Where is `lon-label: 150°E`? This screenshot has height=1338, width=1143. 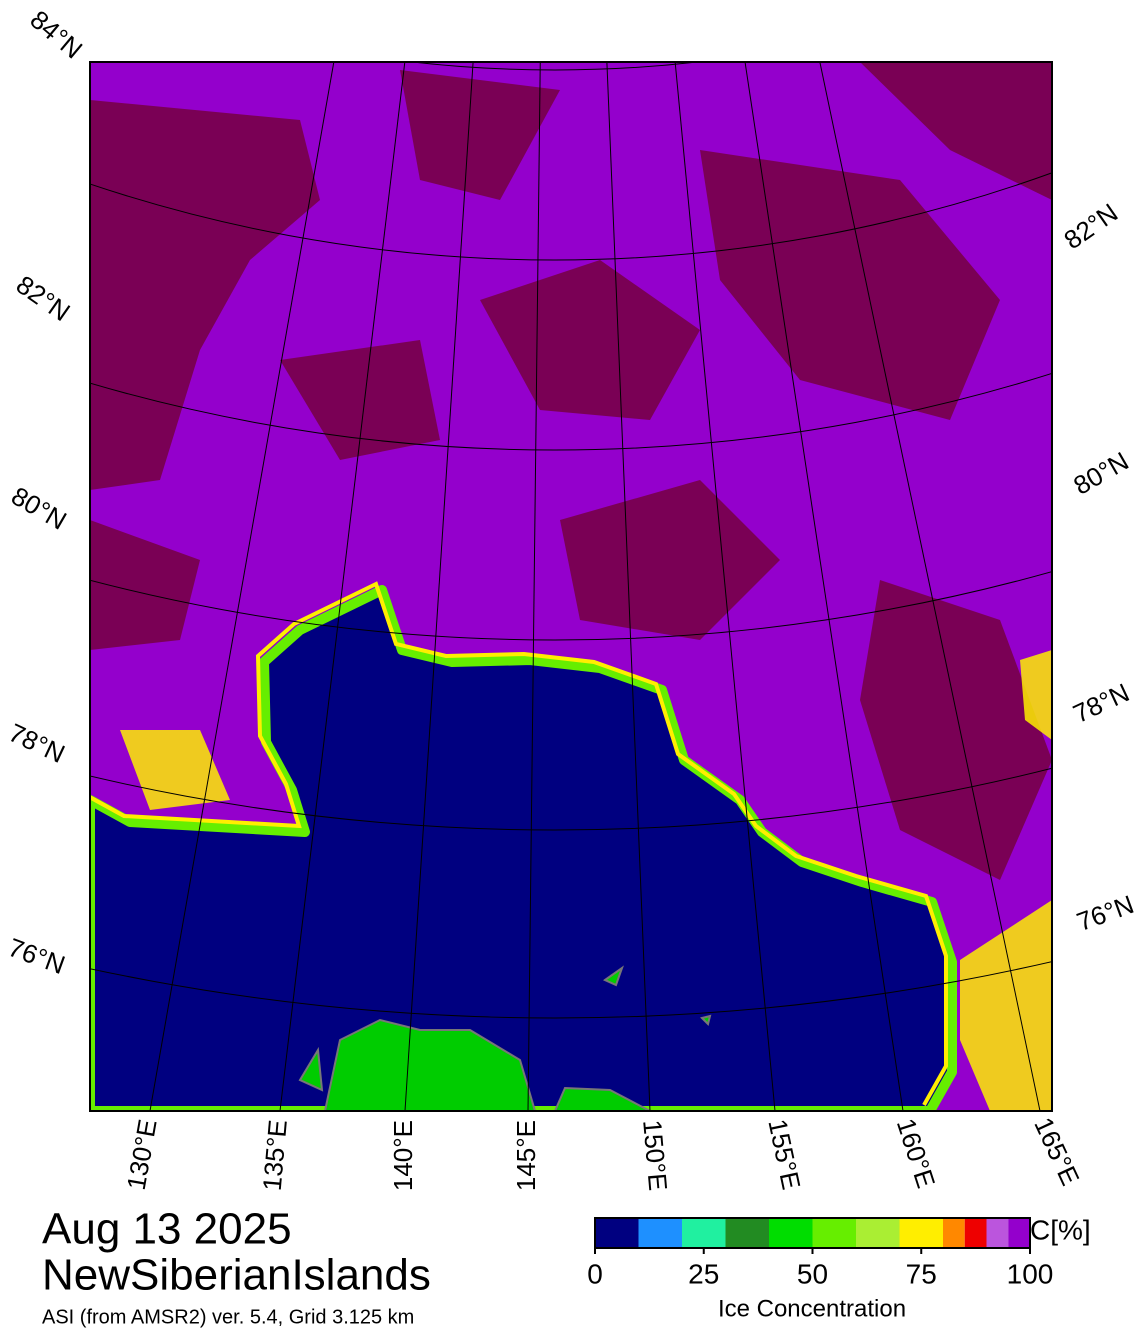 lon-label: 150°E is located at coordinates (655, 1155).